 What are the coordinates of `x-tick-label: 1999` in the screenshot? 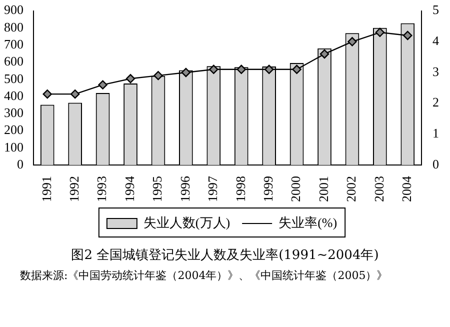 It's located at (268, 189).